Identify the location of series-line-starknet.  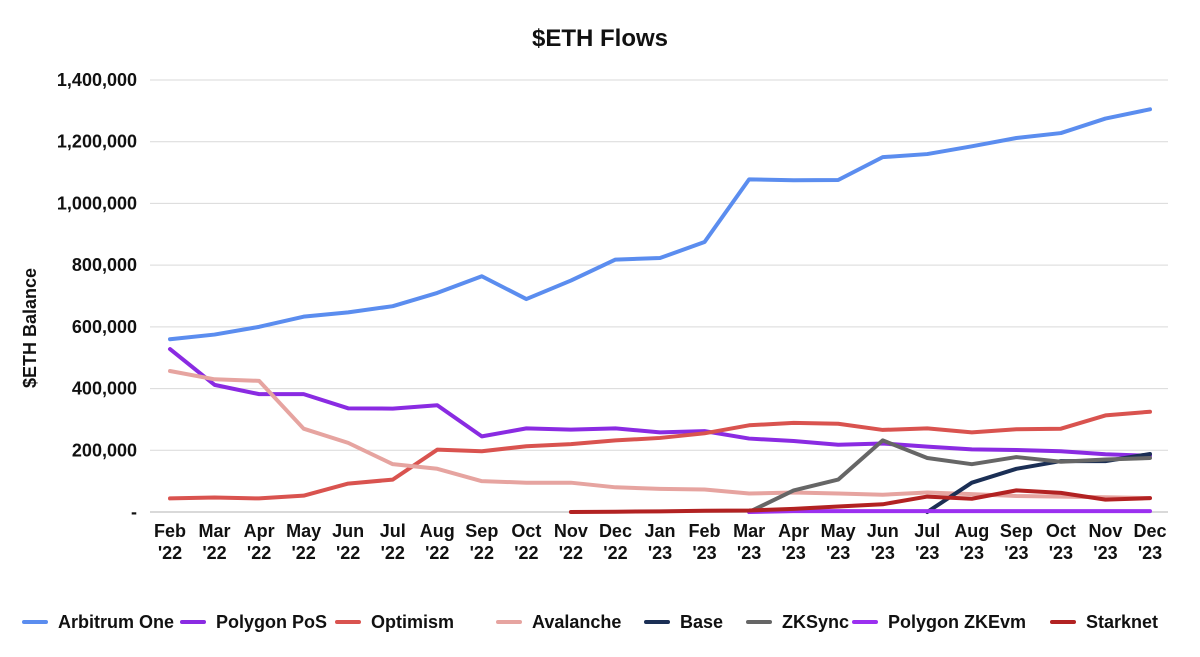
(860, 501).